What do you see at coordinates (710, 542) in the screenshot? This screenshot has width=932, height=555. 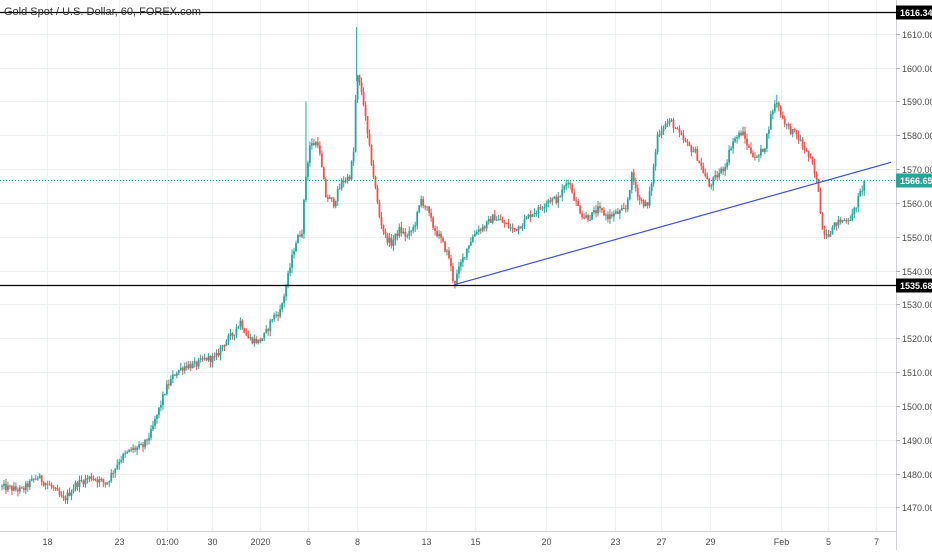 I see `x-tick-label: 29` at bounding box center [710, 542].